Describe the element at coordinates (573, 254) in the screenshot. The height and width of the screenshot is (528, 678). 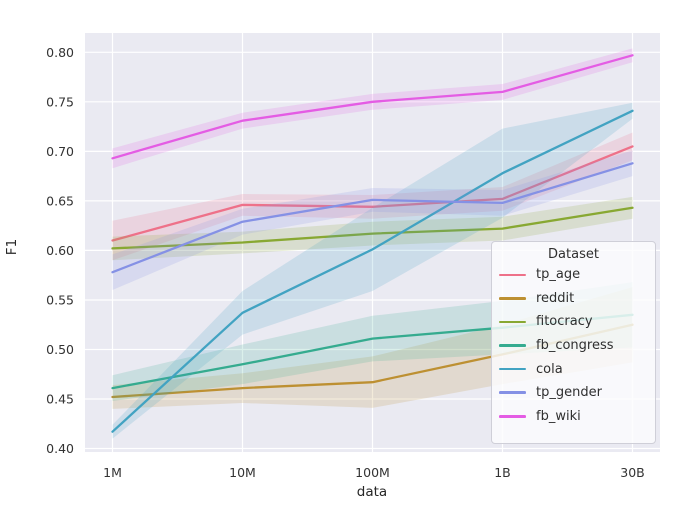
I see `legend-title: Dataset` at that location.